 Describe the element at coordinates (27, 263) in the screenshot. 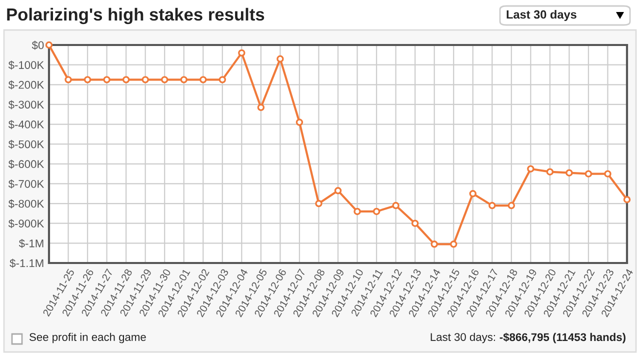

I see `y-tick-label: $-1.1M` at that location.